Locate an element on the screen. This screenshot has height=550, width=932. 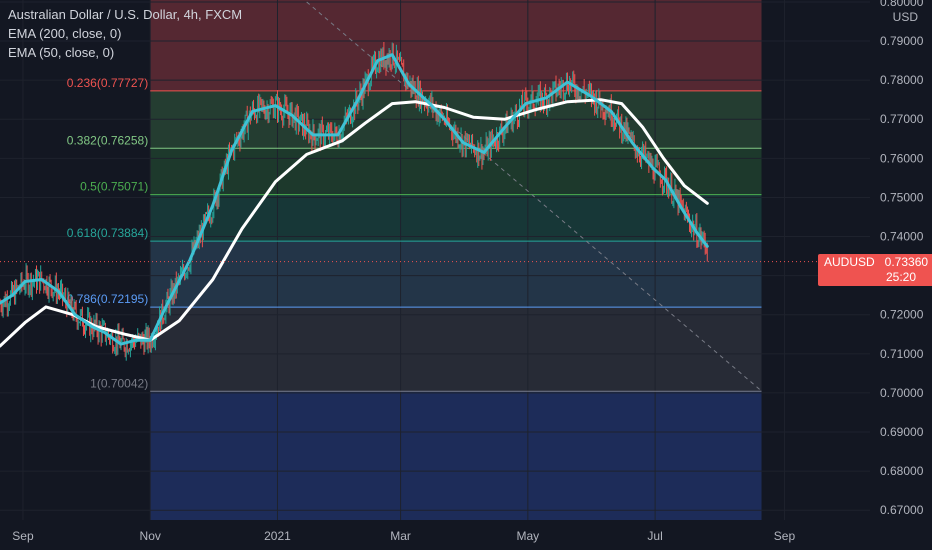
price-tag-value: 0.73360 is located at coordinates (906, 262).